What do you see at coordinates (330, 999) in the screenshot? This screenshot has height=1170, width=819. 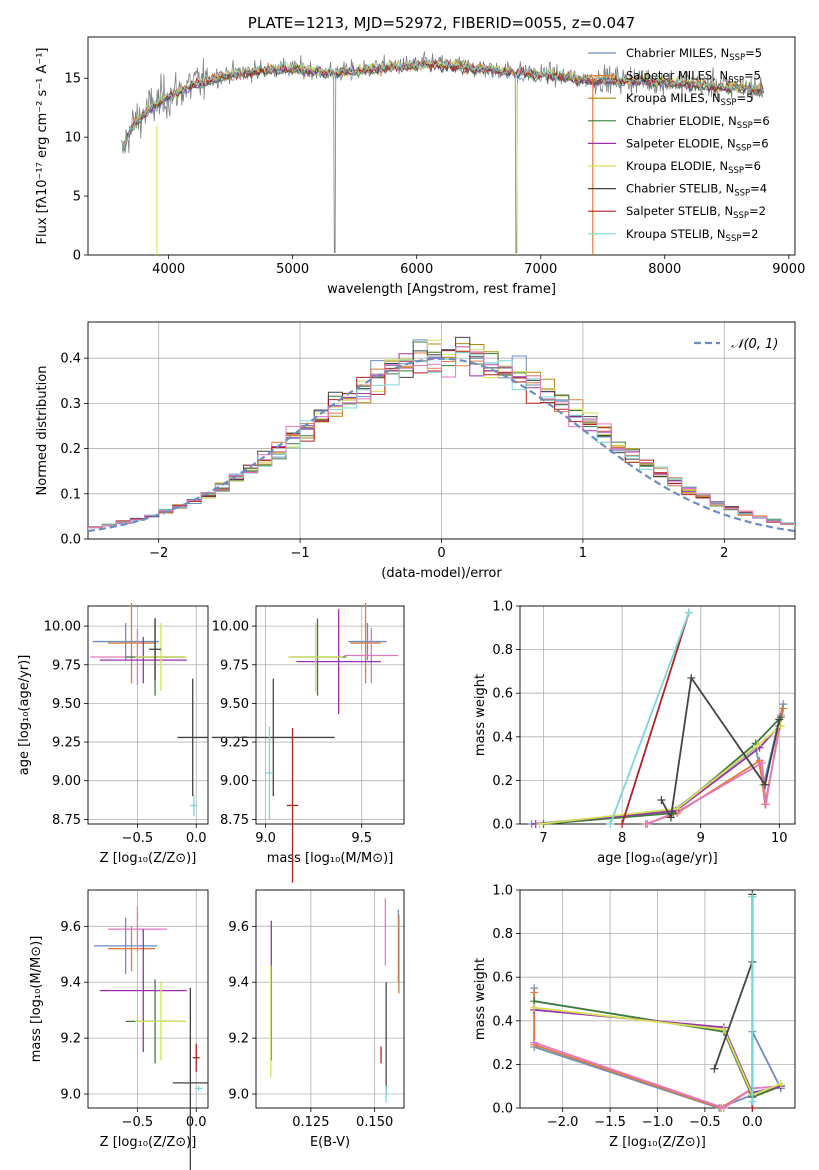 I see `mass_vs_ebv-frame` at bounding box center [330, 999].